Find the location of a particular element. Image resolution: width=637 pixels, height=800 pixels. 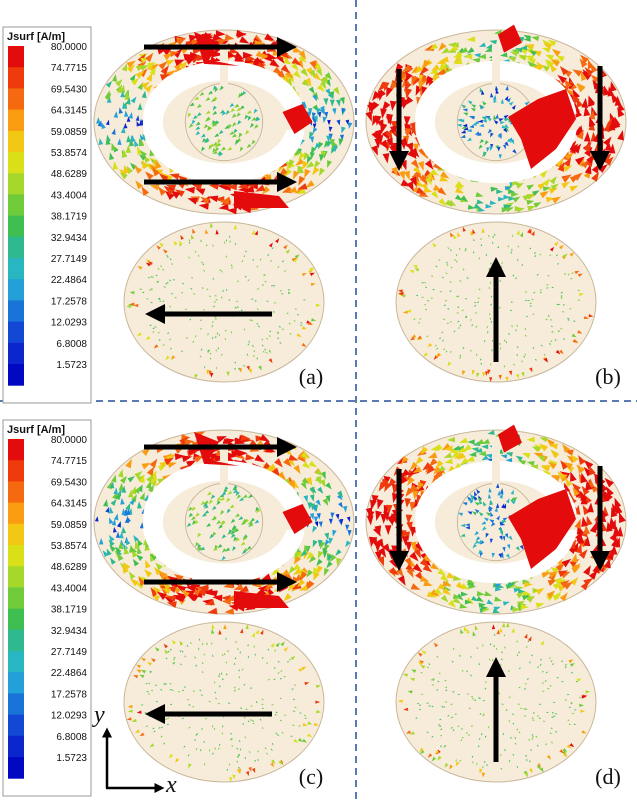

legend-value: 32.9434 is located at coordinates (69, 238).